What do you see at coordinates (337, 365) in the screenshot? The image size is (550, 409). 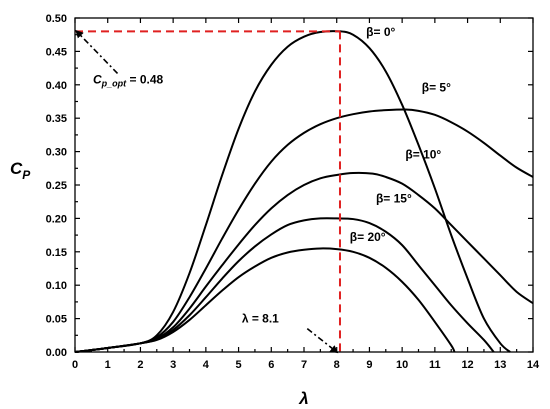 I see `x-tick-label: 8` at bounding box center [337, 365].